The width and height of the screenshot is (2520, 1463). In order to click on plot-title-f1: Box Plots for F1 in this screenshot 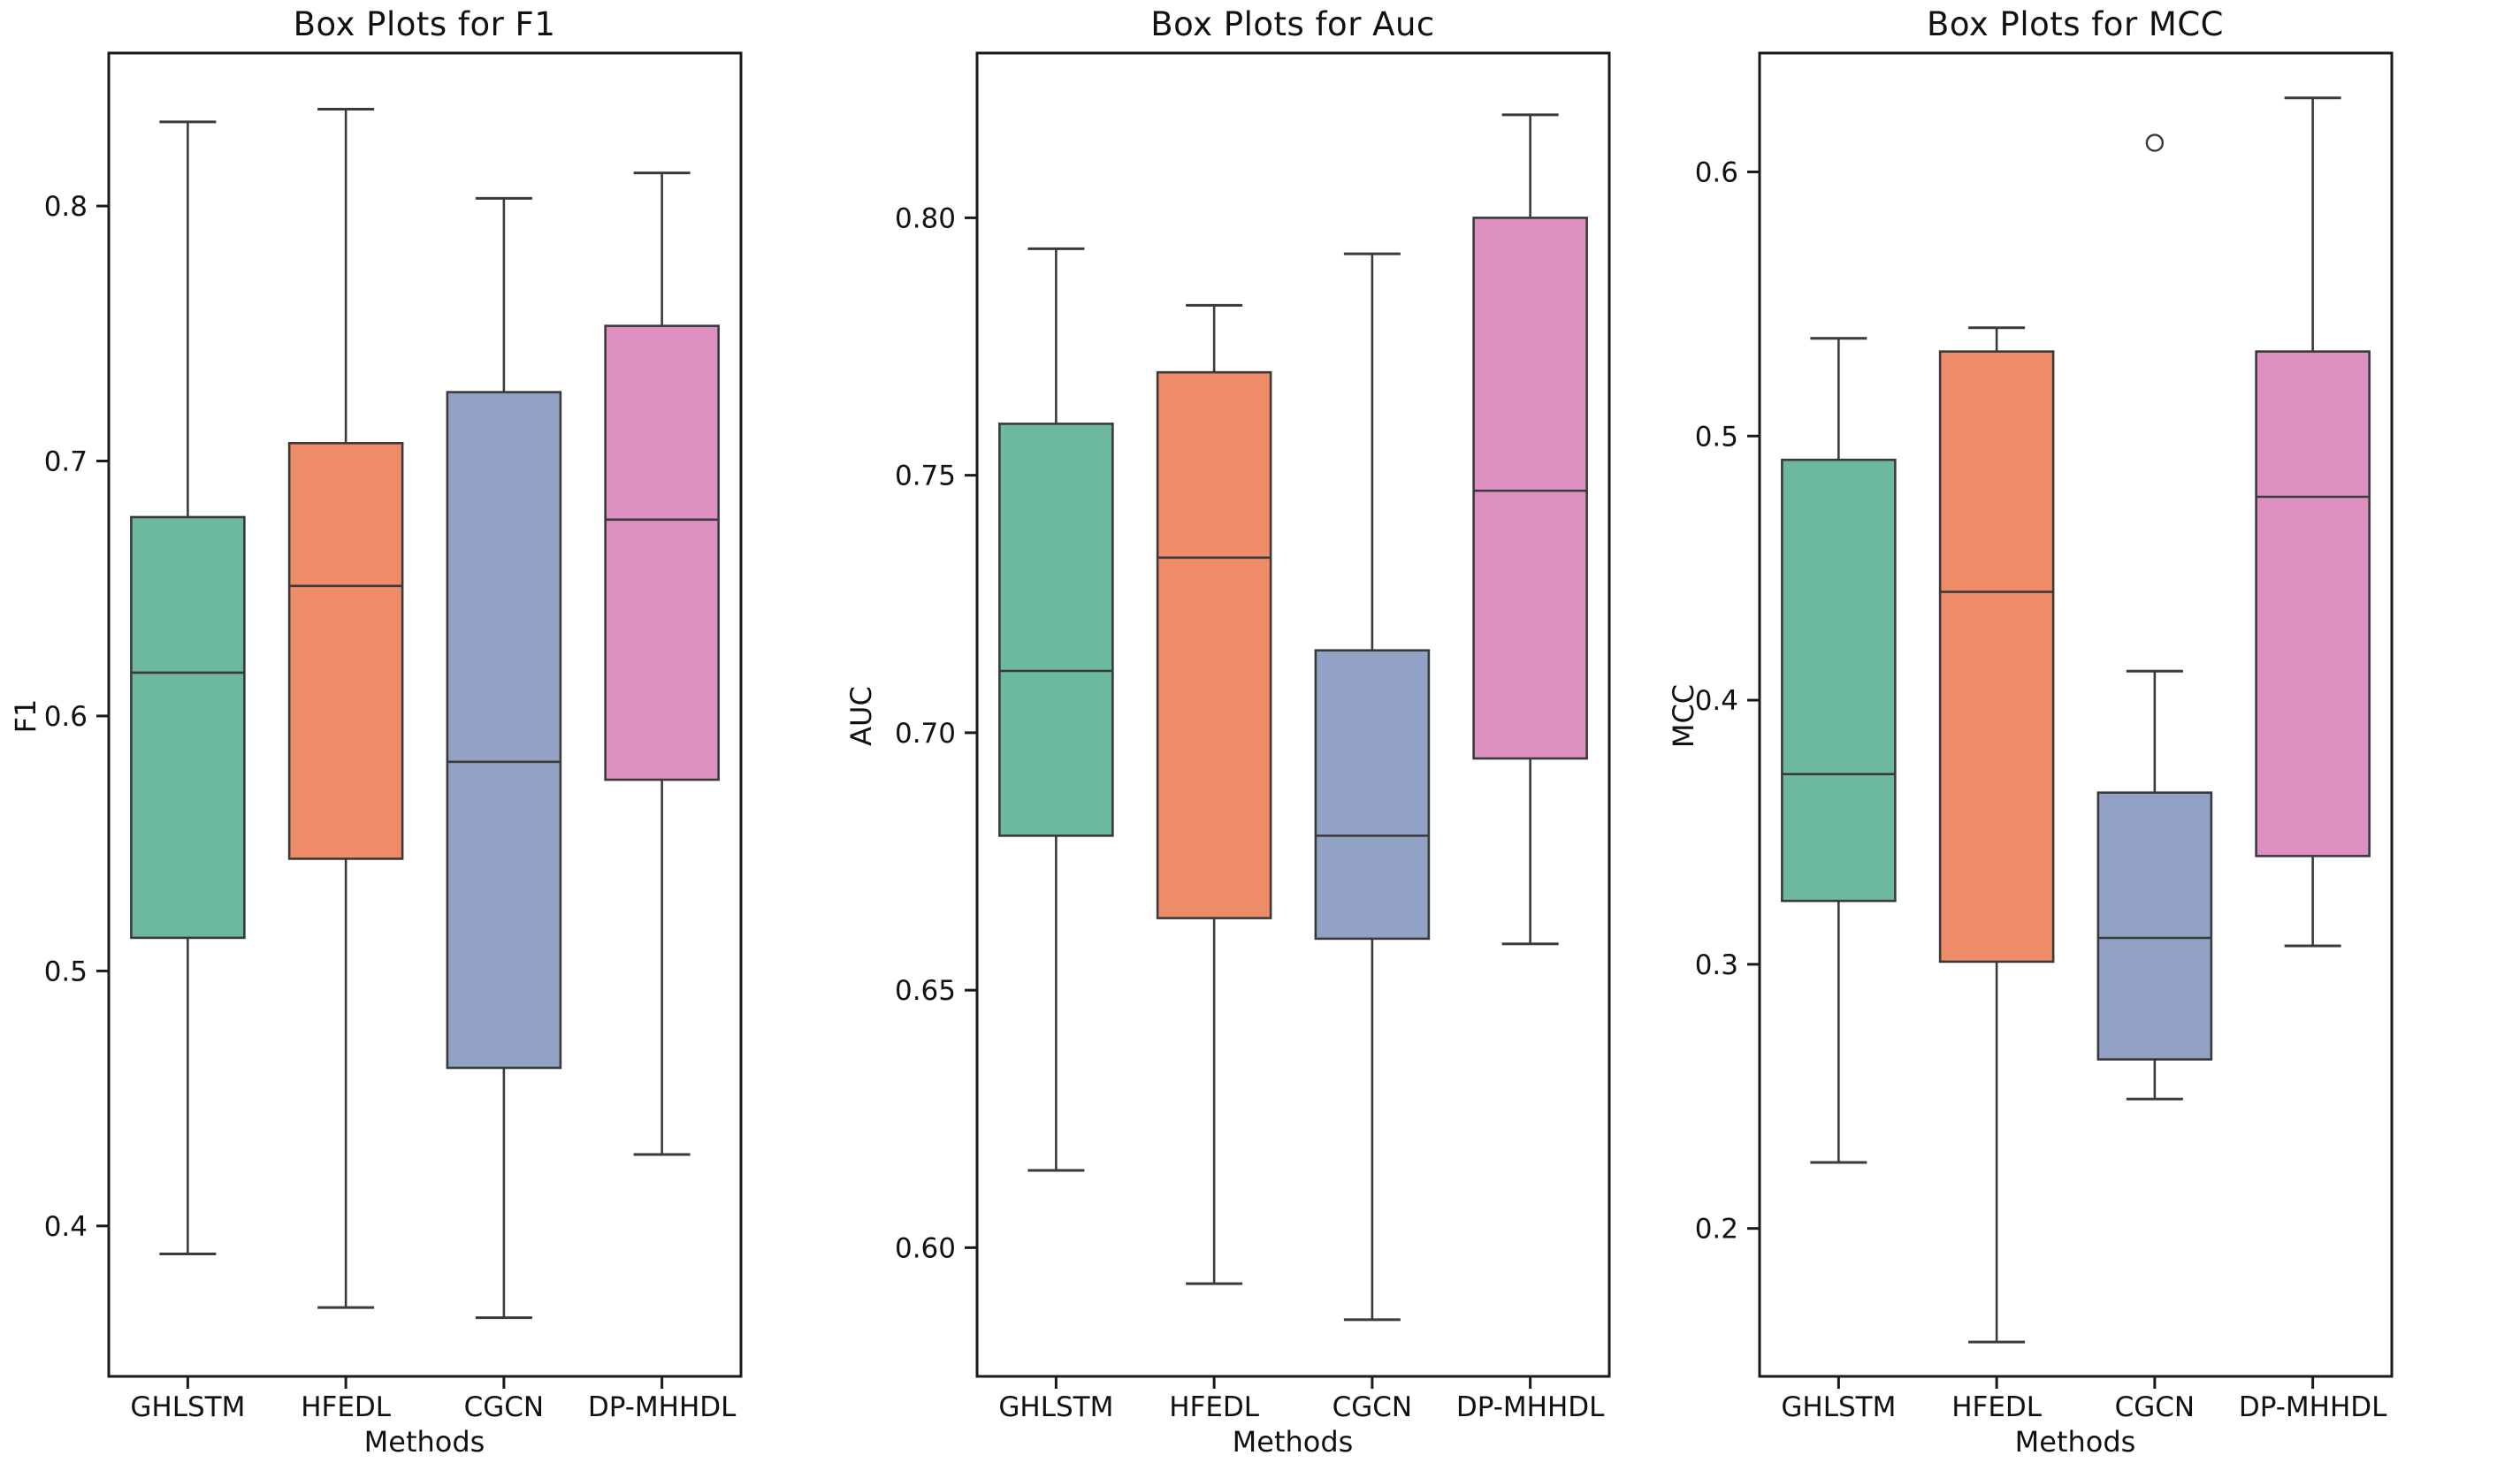, I will do `click(424, 24)`.